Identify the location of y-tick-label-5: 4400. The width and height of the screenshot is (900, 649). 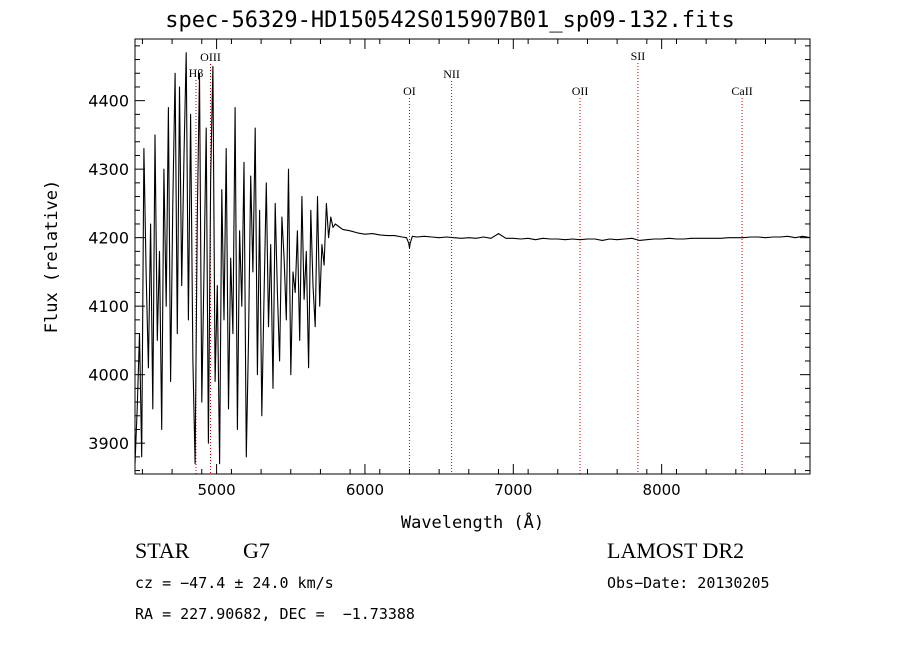
(108, 101).